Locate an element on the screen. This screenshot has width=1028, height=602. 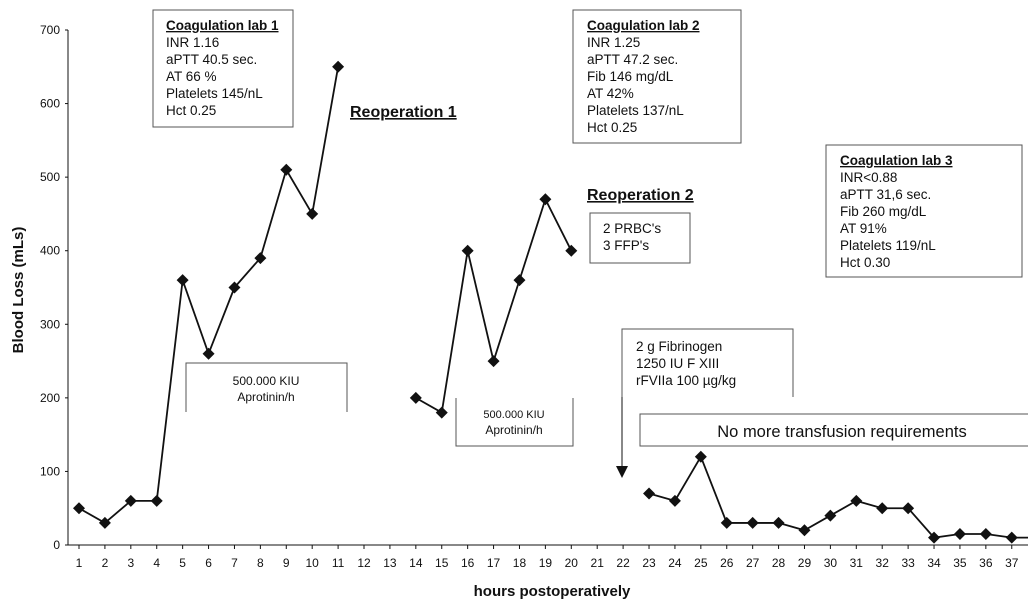
x-tick-label: 24 is located at coordinates (675, 563).